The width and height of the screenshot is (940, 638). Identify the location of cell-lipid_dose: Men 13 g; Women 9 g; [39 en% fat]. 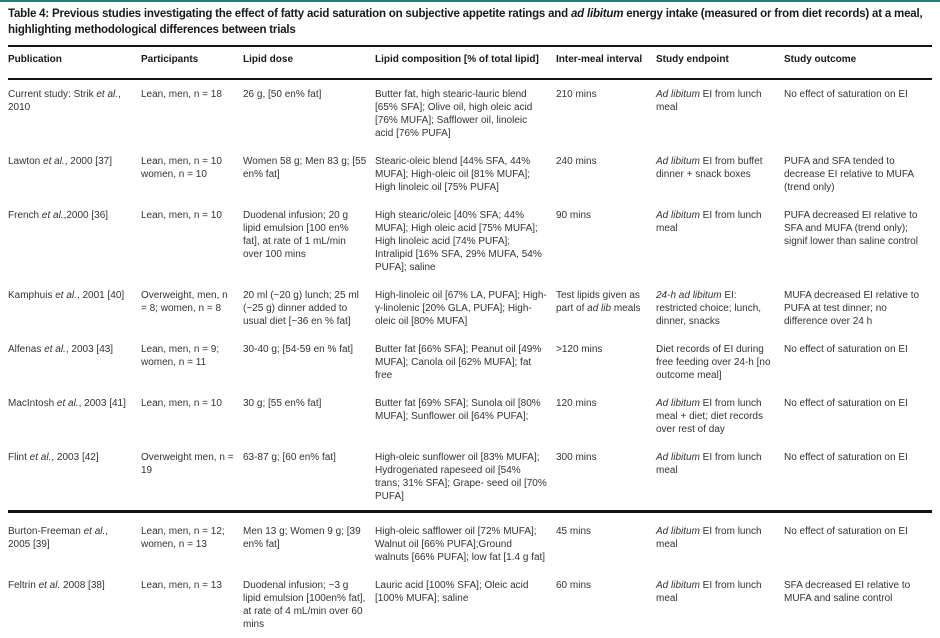
(309, 540).